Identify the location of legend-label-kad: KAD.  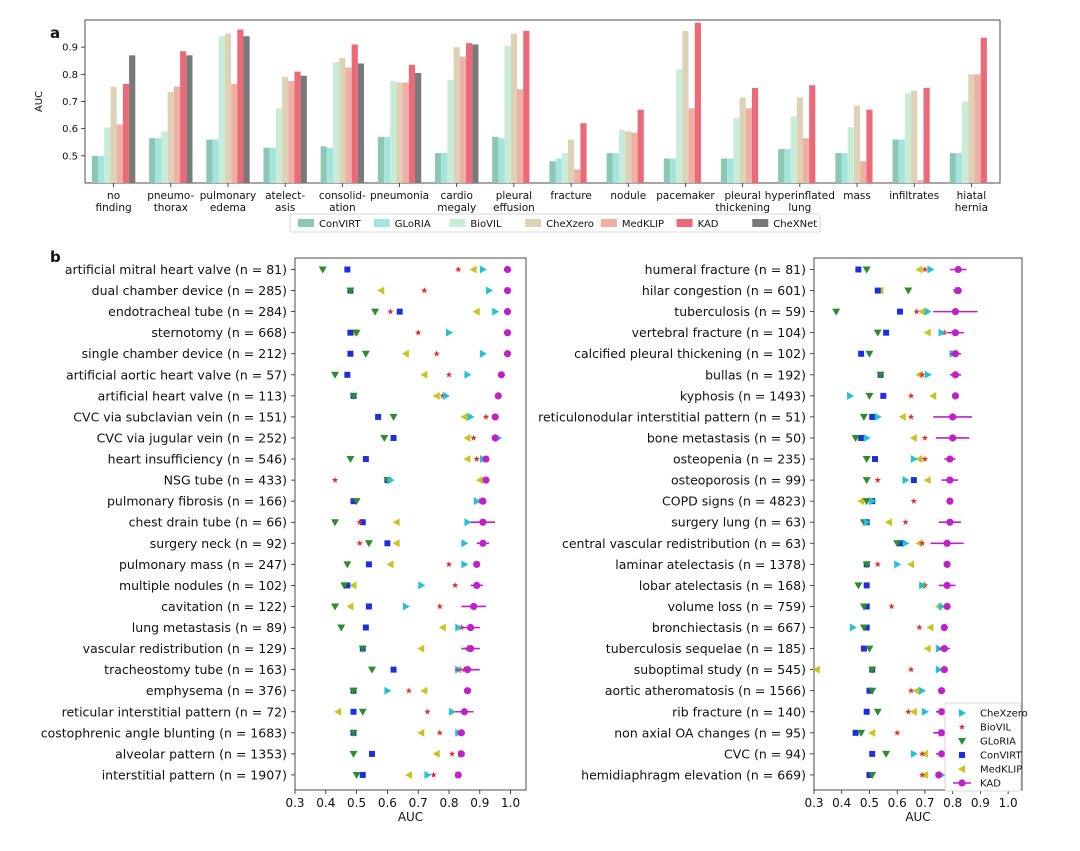
(990, 784).